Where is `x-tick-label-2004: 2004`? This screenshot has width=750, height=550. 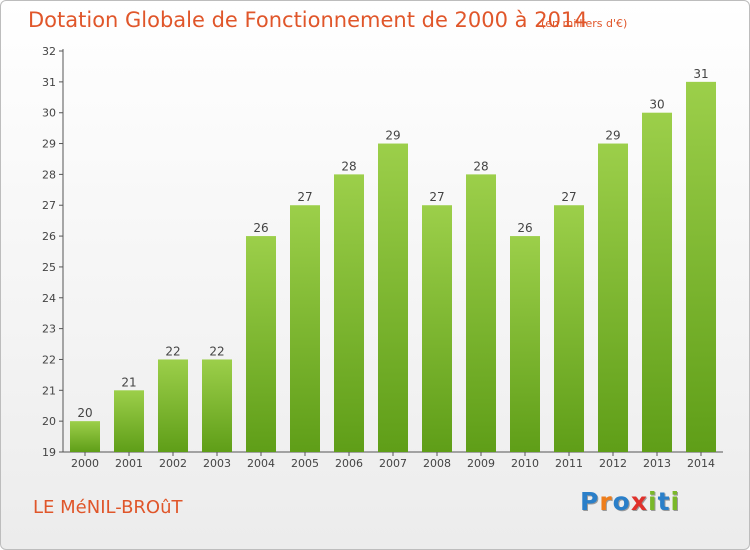 x-tick-label-2004: 2004 is located at coordinates (261, 463).